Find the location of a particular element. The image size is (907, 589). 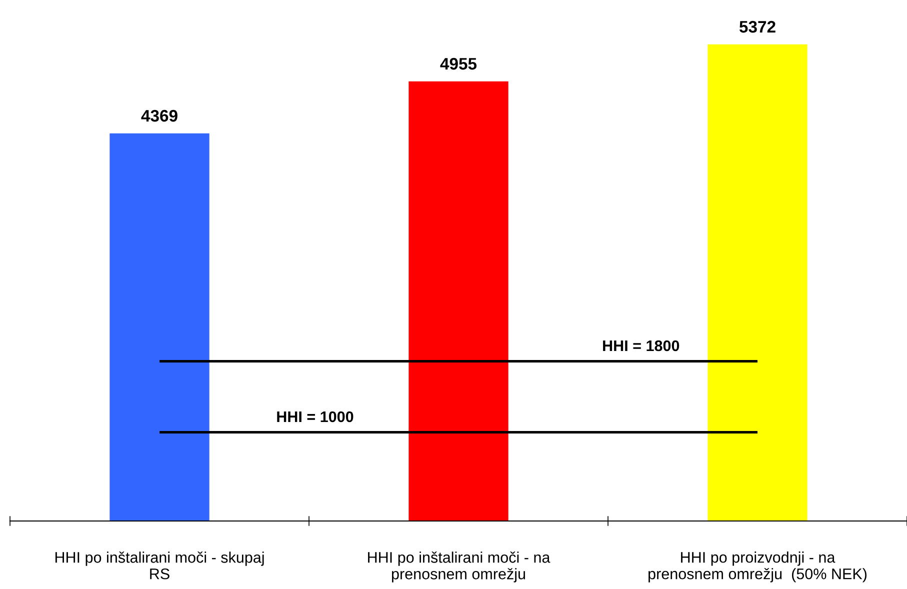

ref-line-label: HHI = 1000 is located at coordinates (315, 416).